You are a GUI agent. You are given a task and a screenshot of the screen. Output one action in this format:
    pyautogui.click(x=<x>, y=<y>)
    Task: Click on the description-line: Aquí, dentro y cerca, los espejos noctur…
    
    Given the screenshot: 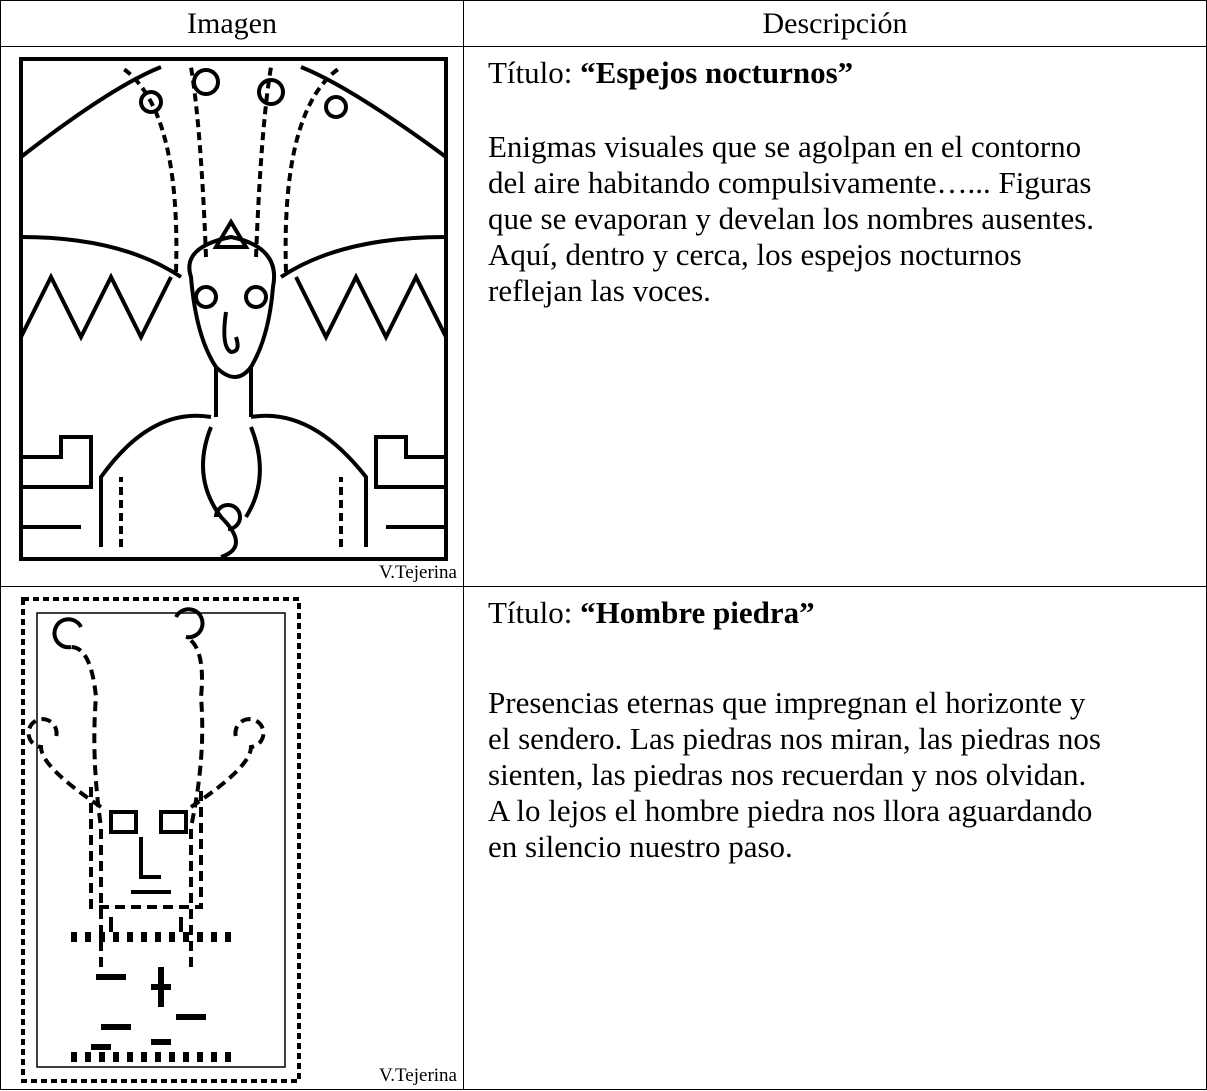 What is the action you would take?
    pyautogui.click(x=755, y=254)
    